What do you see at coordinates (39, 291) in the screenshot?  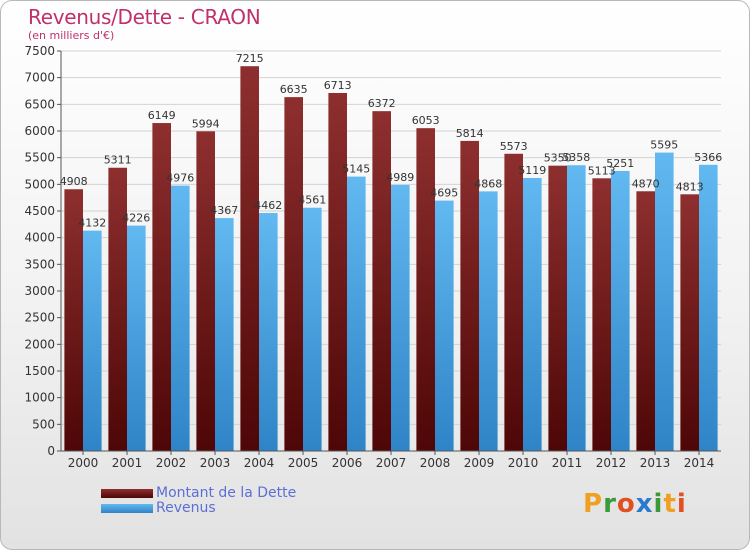 I see `y-tick-label: 3000` at bounding box center [39, 291].